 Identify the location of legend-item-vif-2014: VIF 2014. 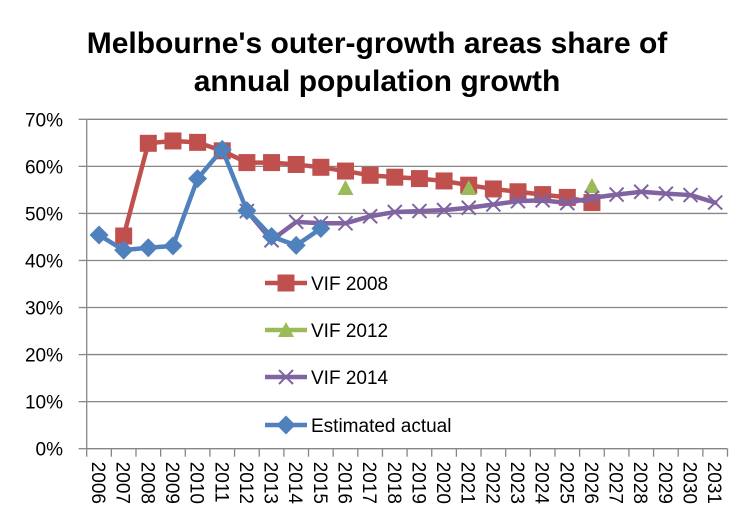
(327, 378).